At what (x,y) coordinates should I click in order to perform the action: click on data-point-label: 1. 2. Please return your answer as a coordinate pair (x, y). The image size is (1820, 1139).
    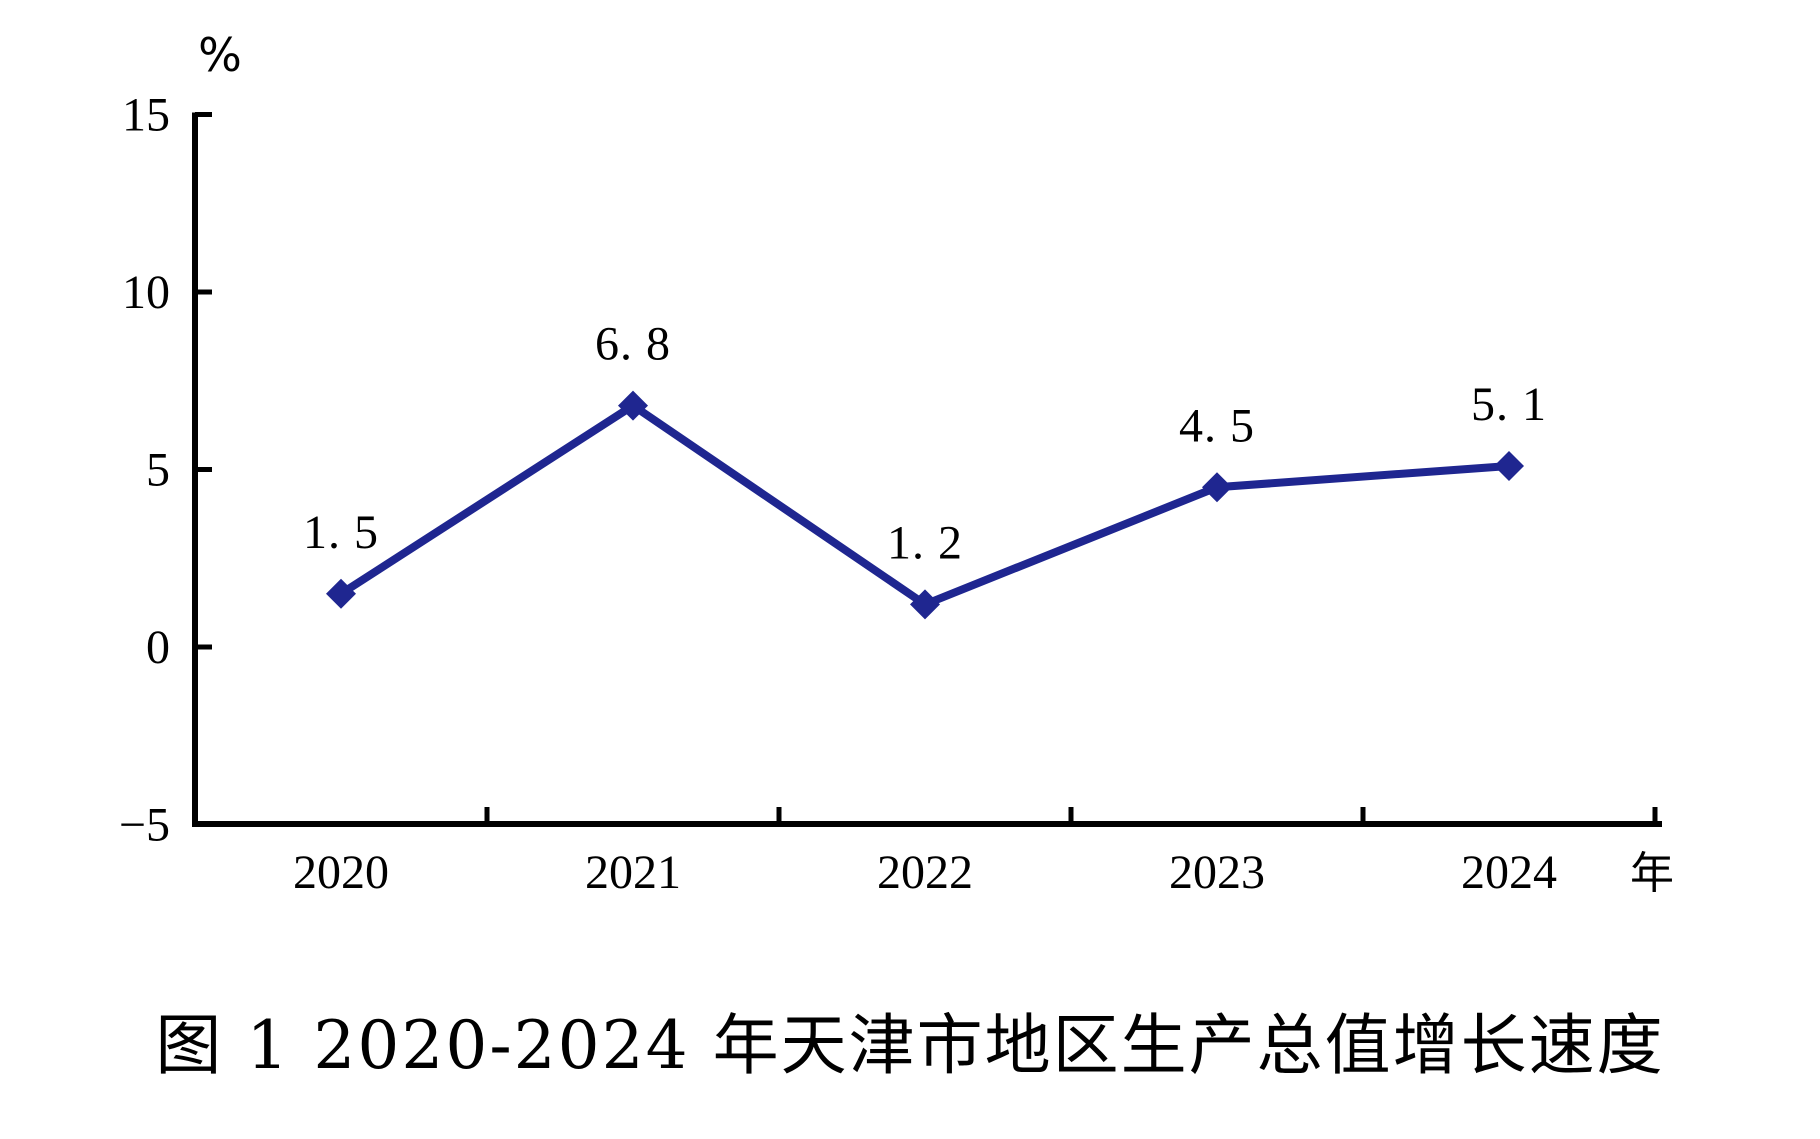
    Looking at the image, I should click on (925, 542).